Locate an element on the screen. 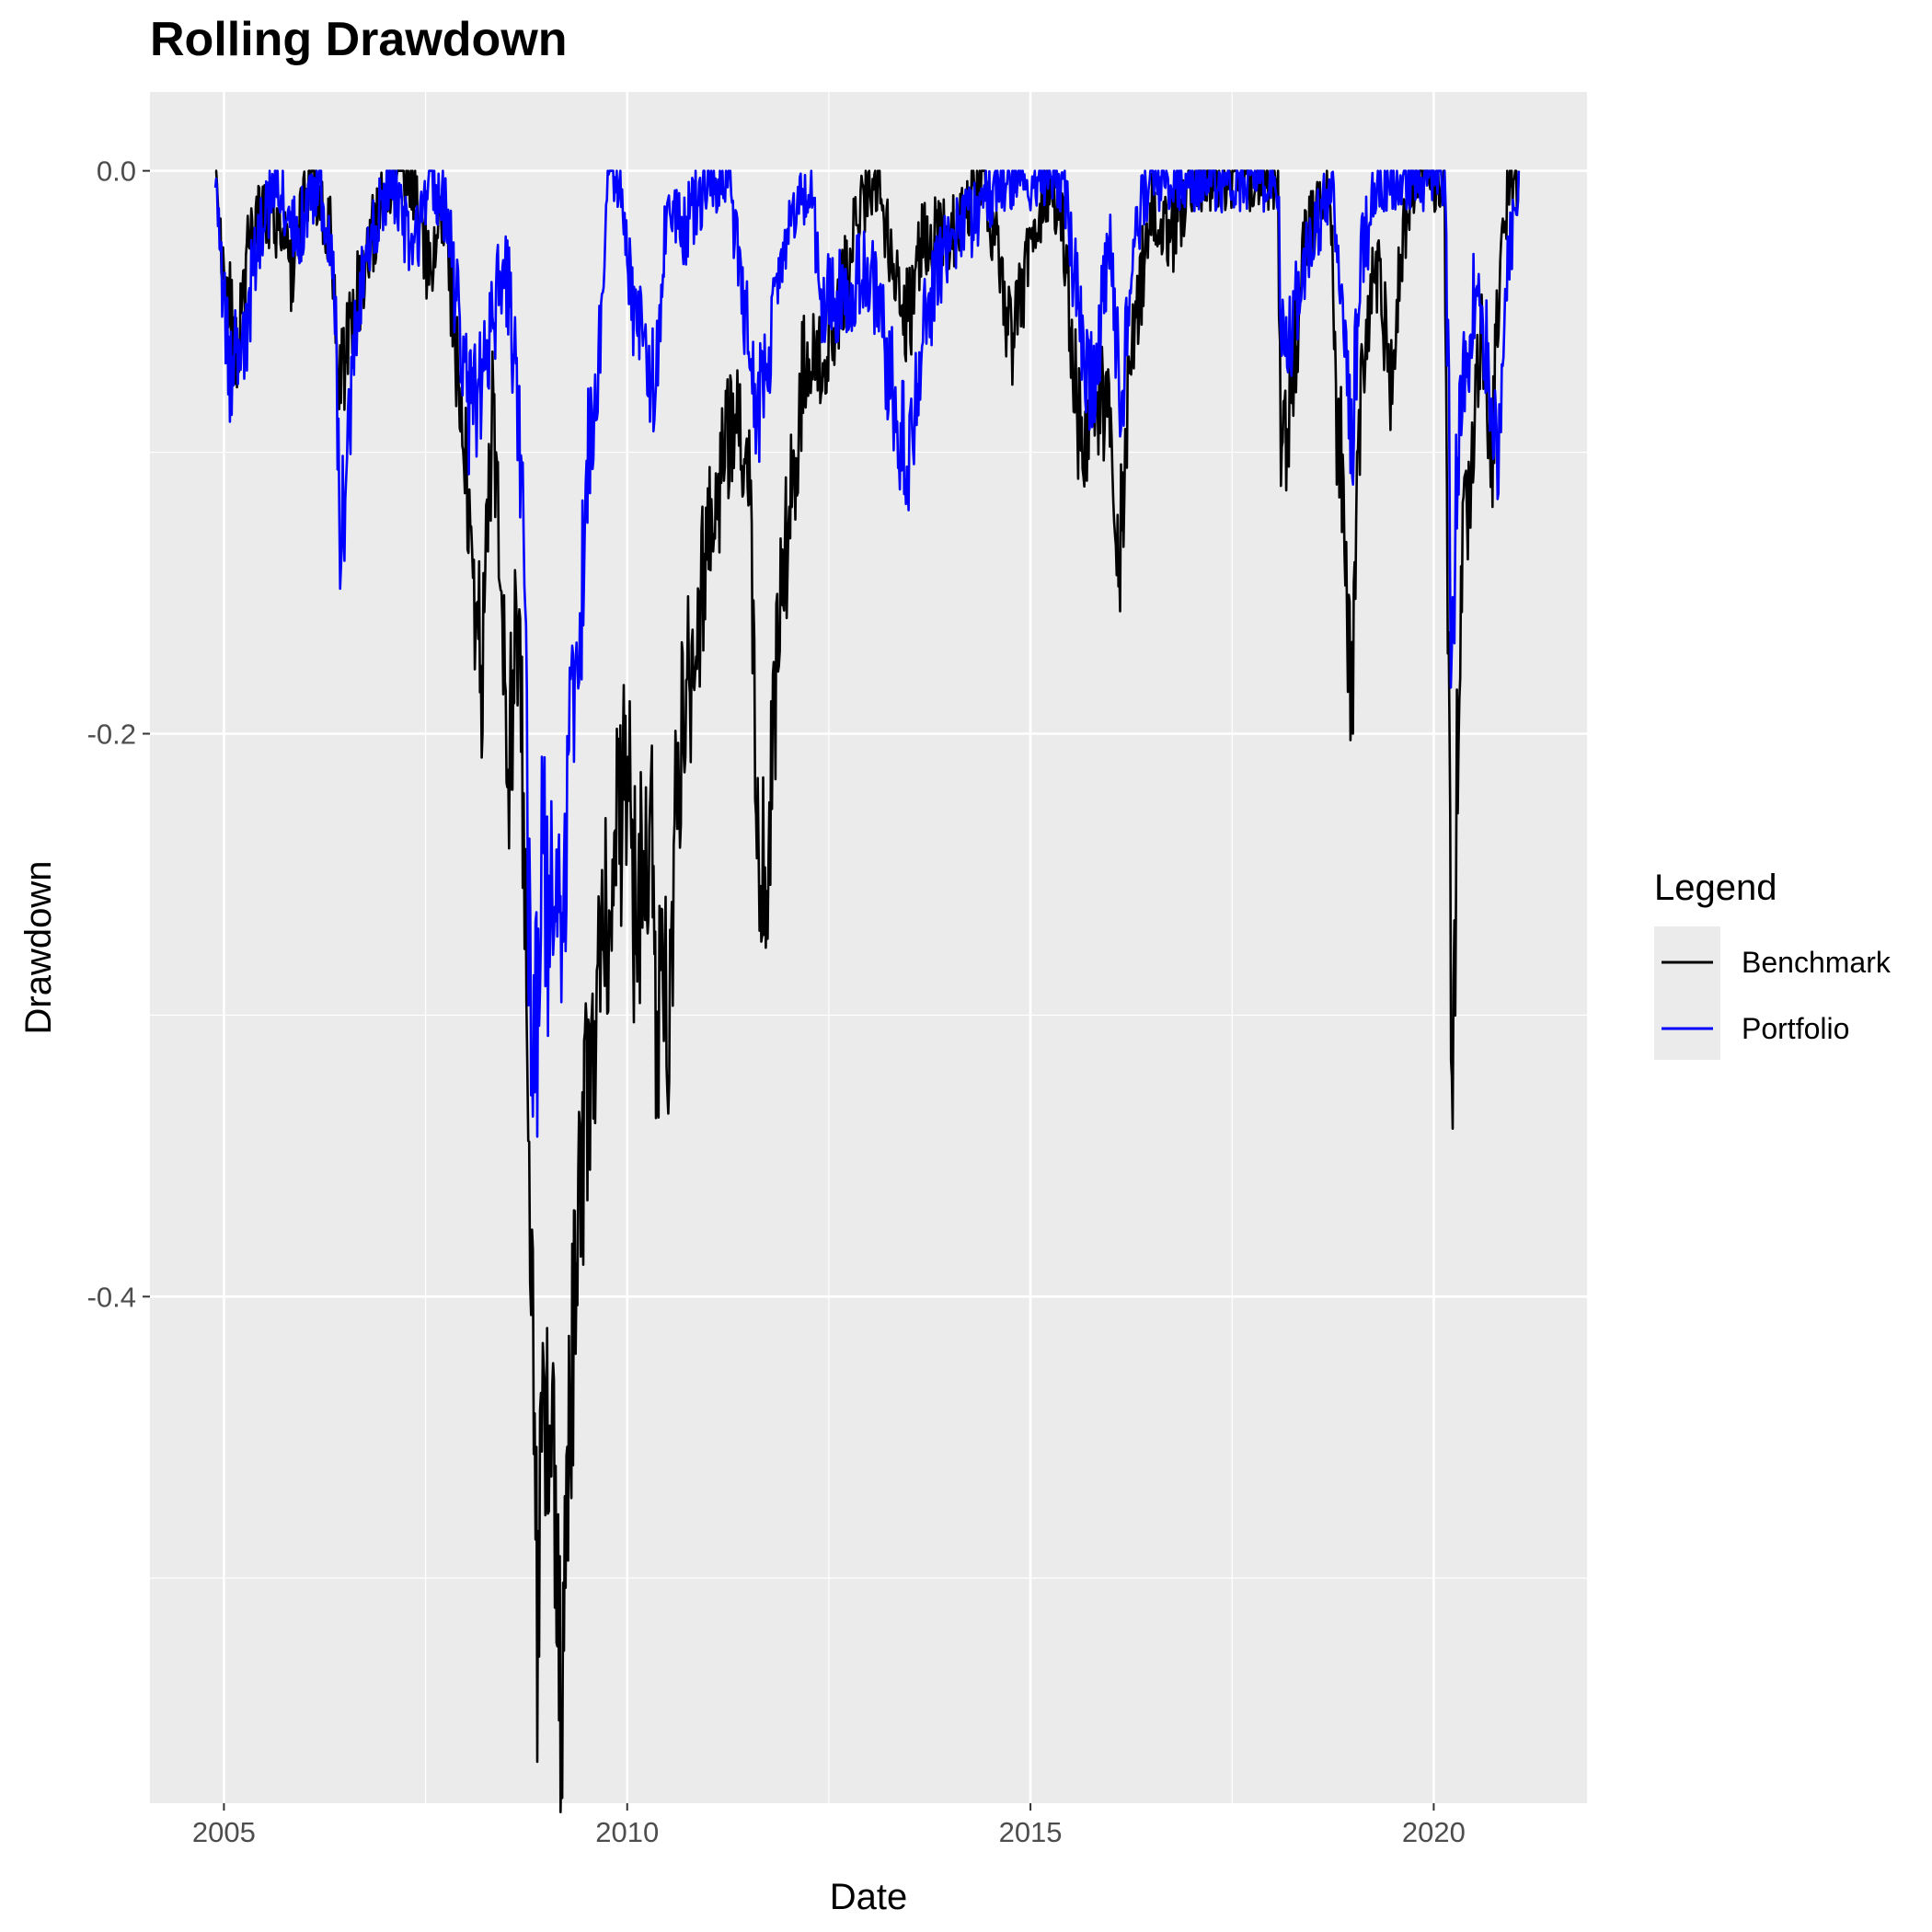 The width and height of the screenshot is (1932, 1932). x-tick-label: 2020 is located at coordinates (1434, 1832).